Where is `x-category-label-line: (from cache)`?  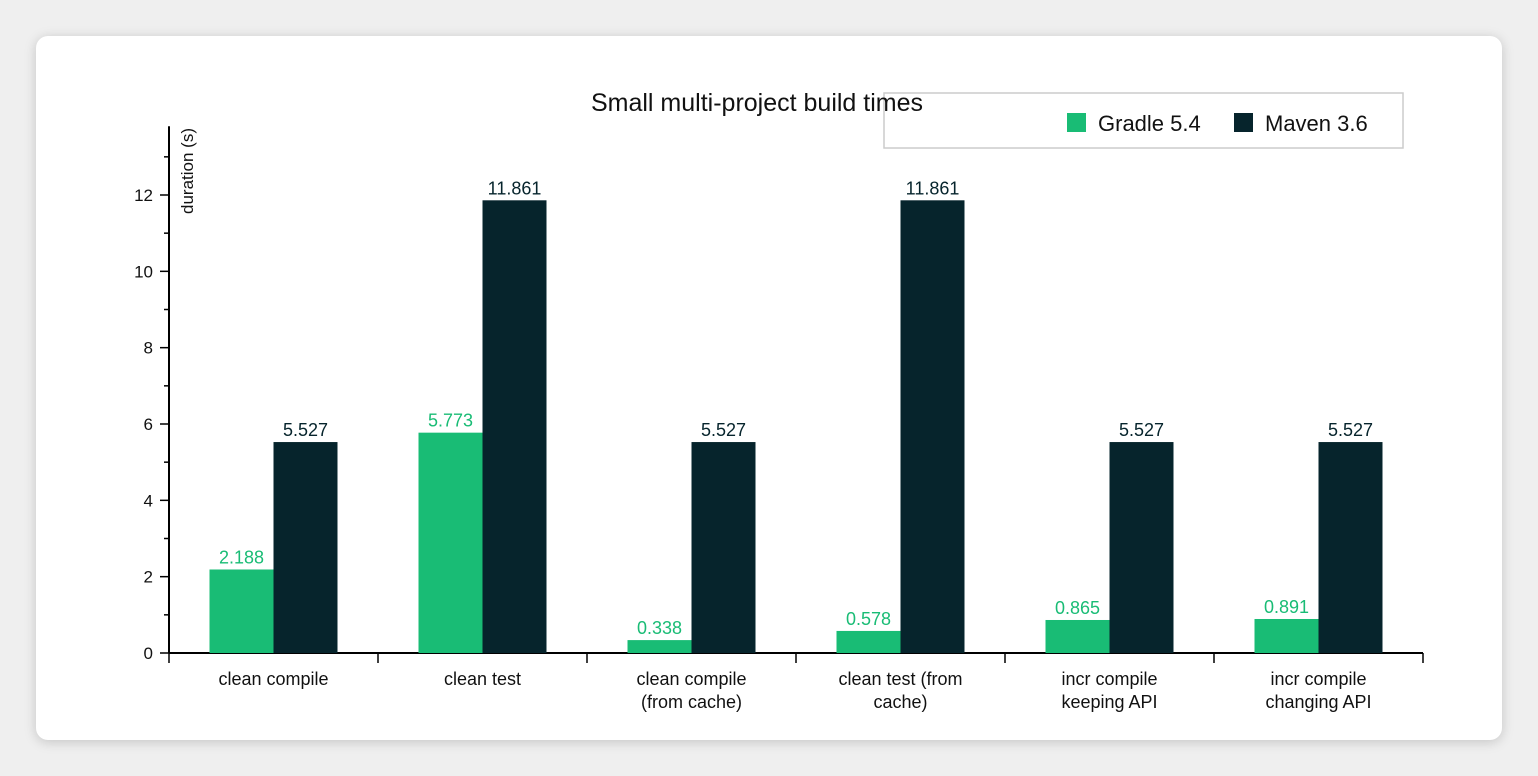 x-category-label-line: (from cache) is located at coordinates (691, 702).